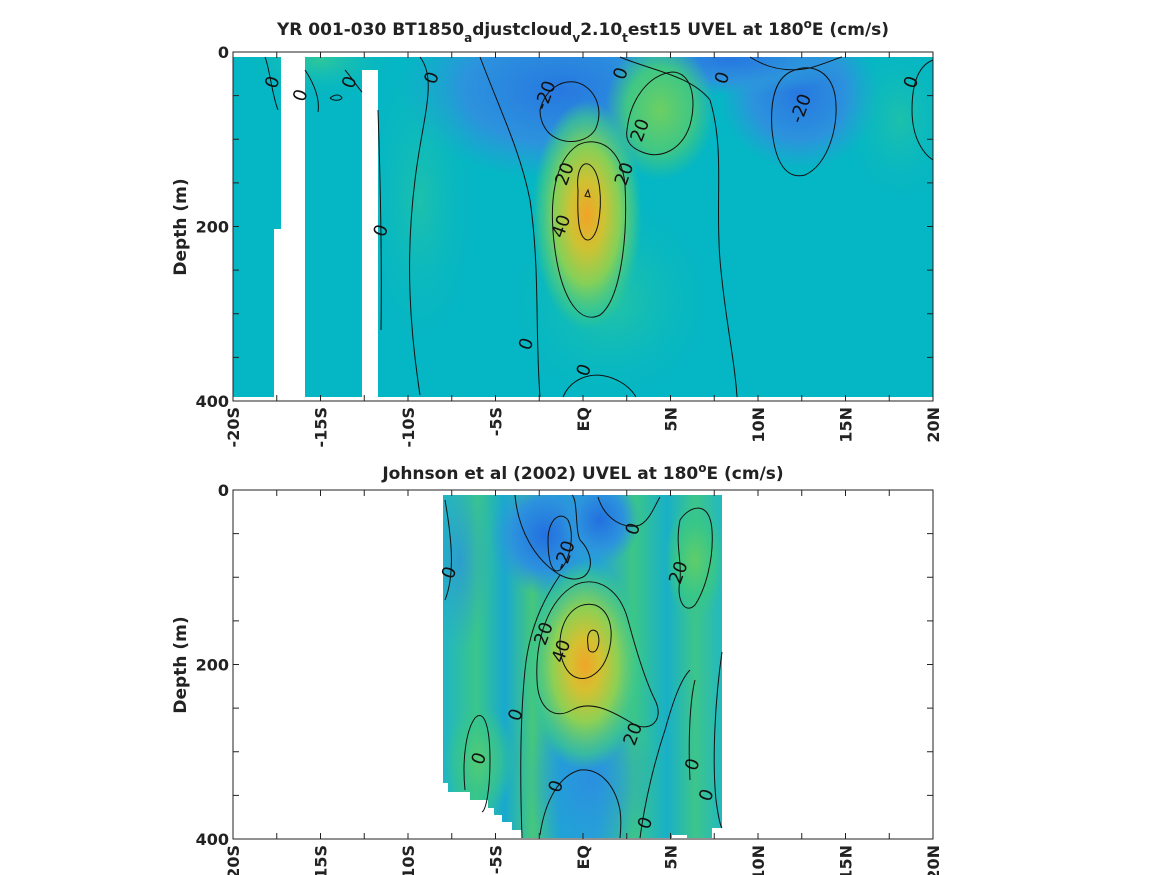 The width and height of the screenshot is (1167, 875). I want to click on eastward-core, so click(585, 665).